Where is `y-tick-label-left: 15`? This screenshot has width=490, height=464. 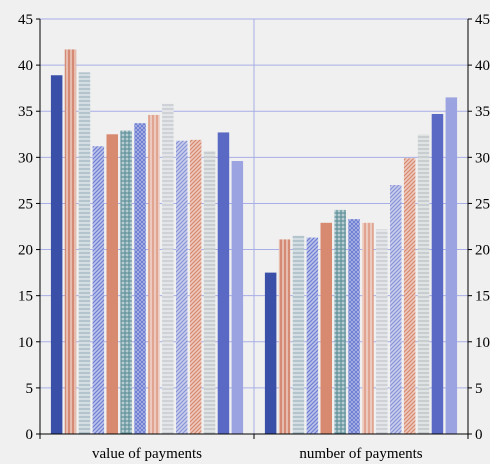
y-tick-label-left: 15 is located at coordinates (25, 297).